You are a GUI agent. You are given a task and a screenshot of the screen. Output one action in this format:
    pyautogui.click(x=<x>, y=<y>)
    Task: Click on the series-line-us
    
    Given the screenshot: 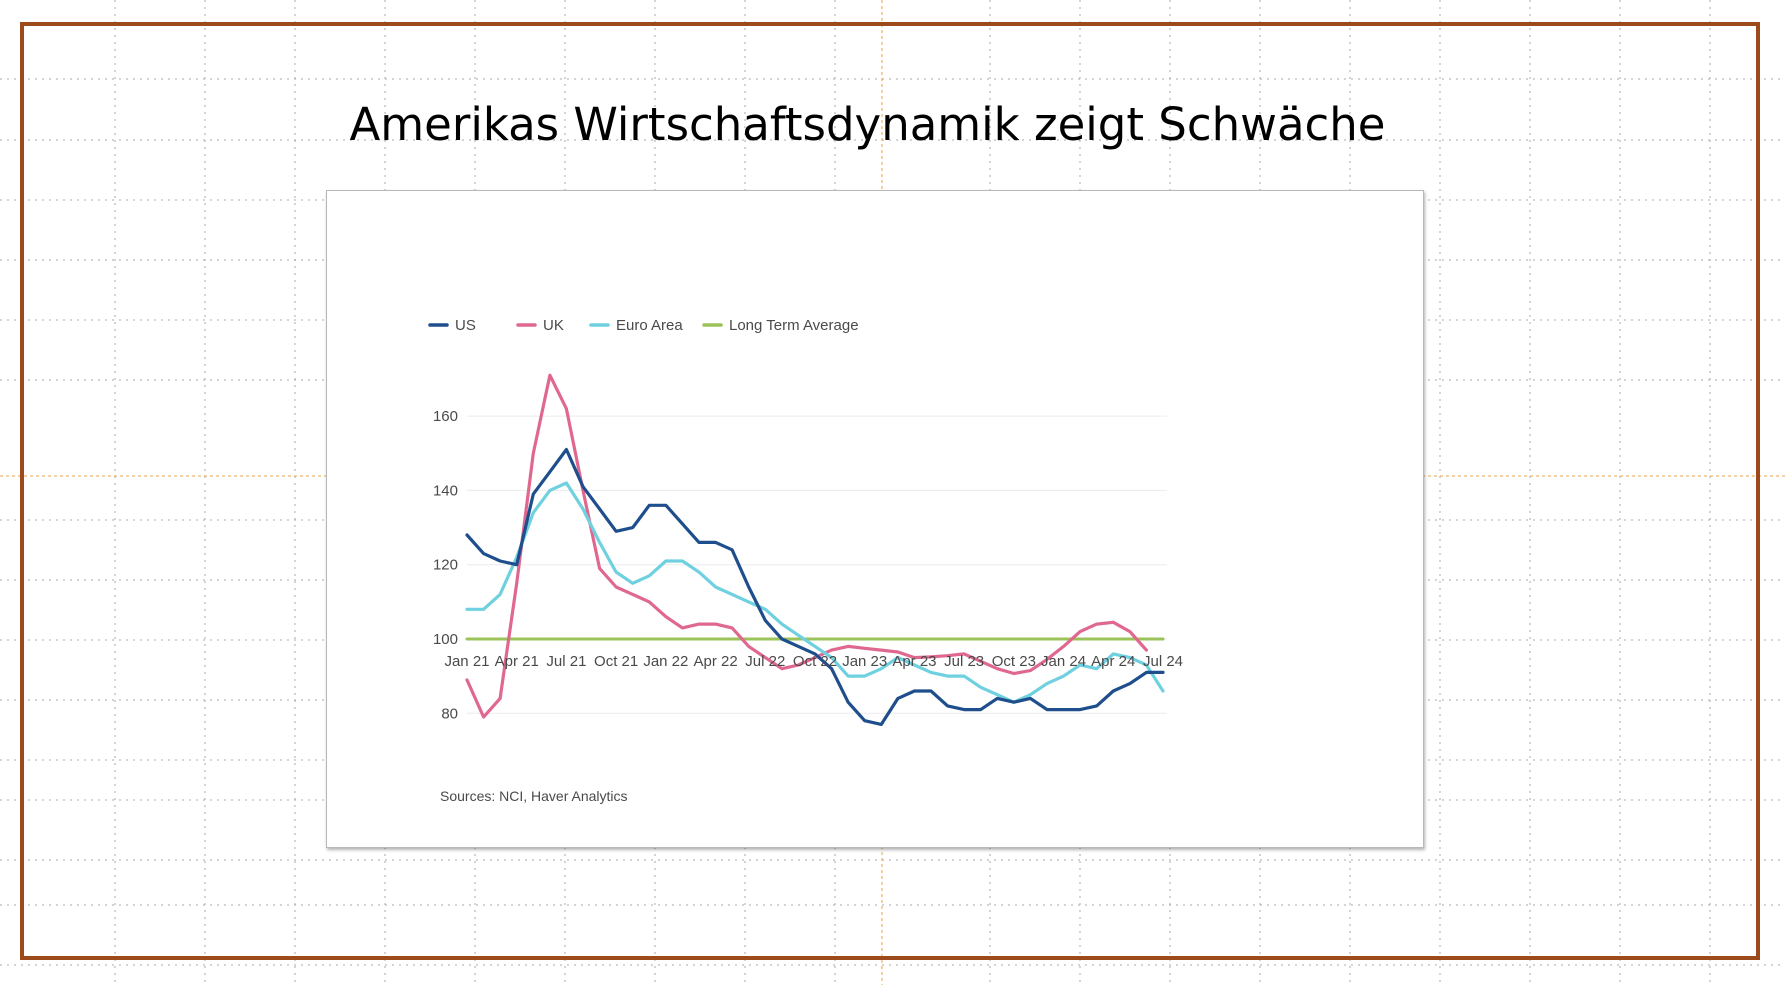 What is the action you would take?
    pyautogui.click(x=815, y=586)
    